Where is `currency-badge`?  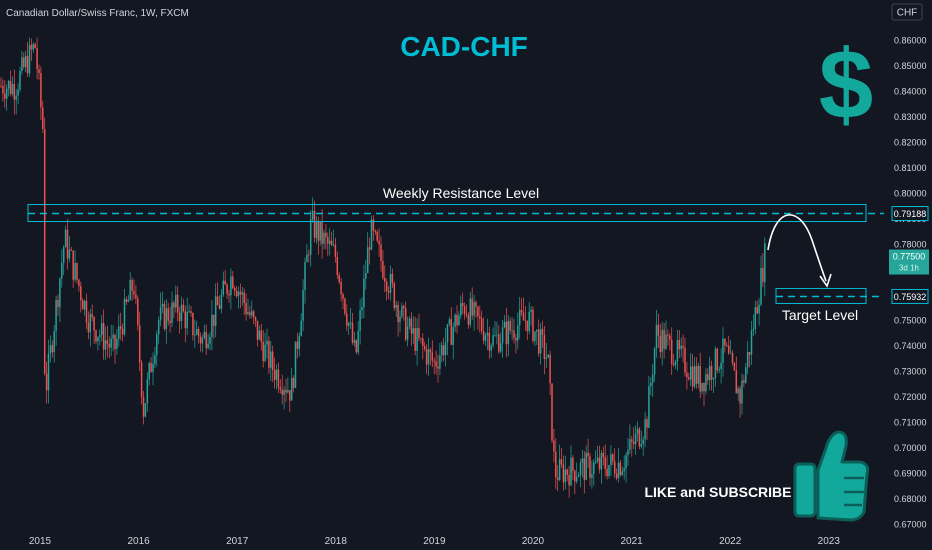 currency-badge is located at coordinates (907, 12).